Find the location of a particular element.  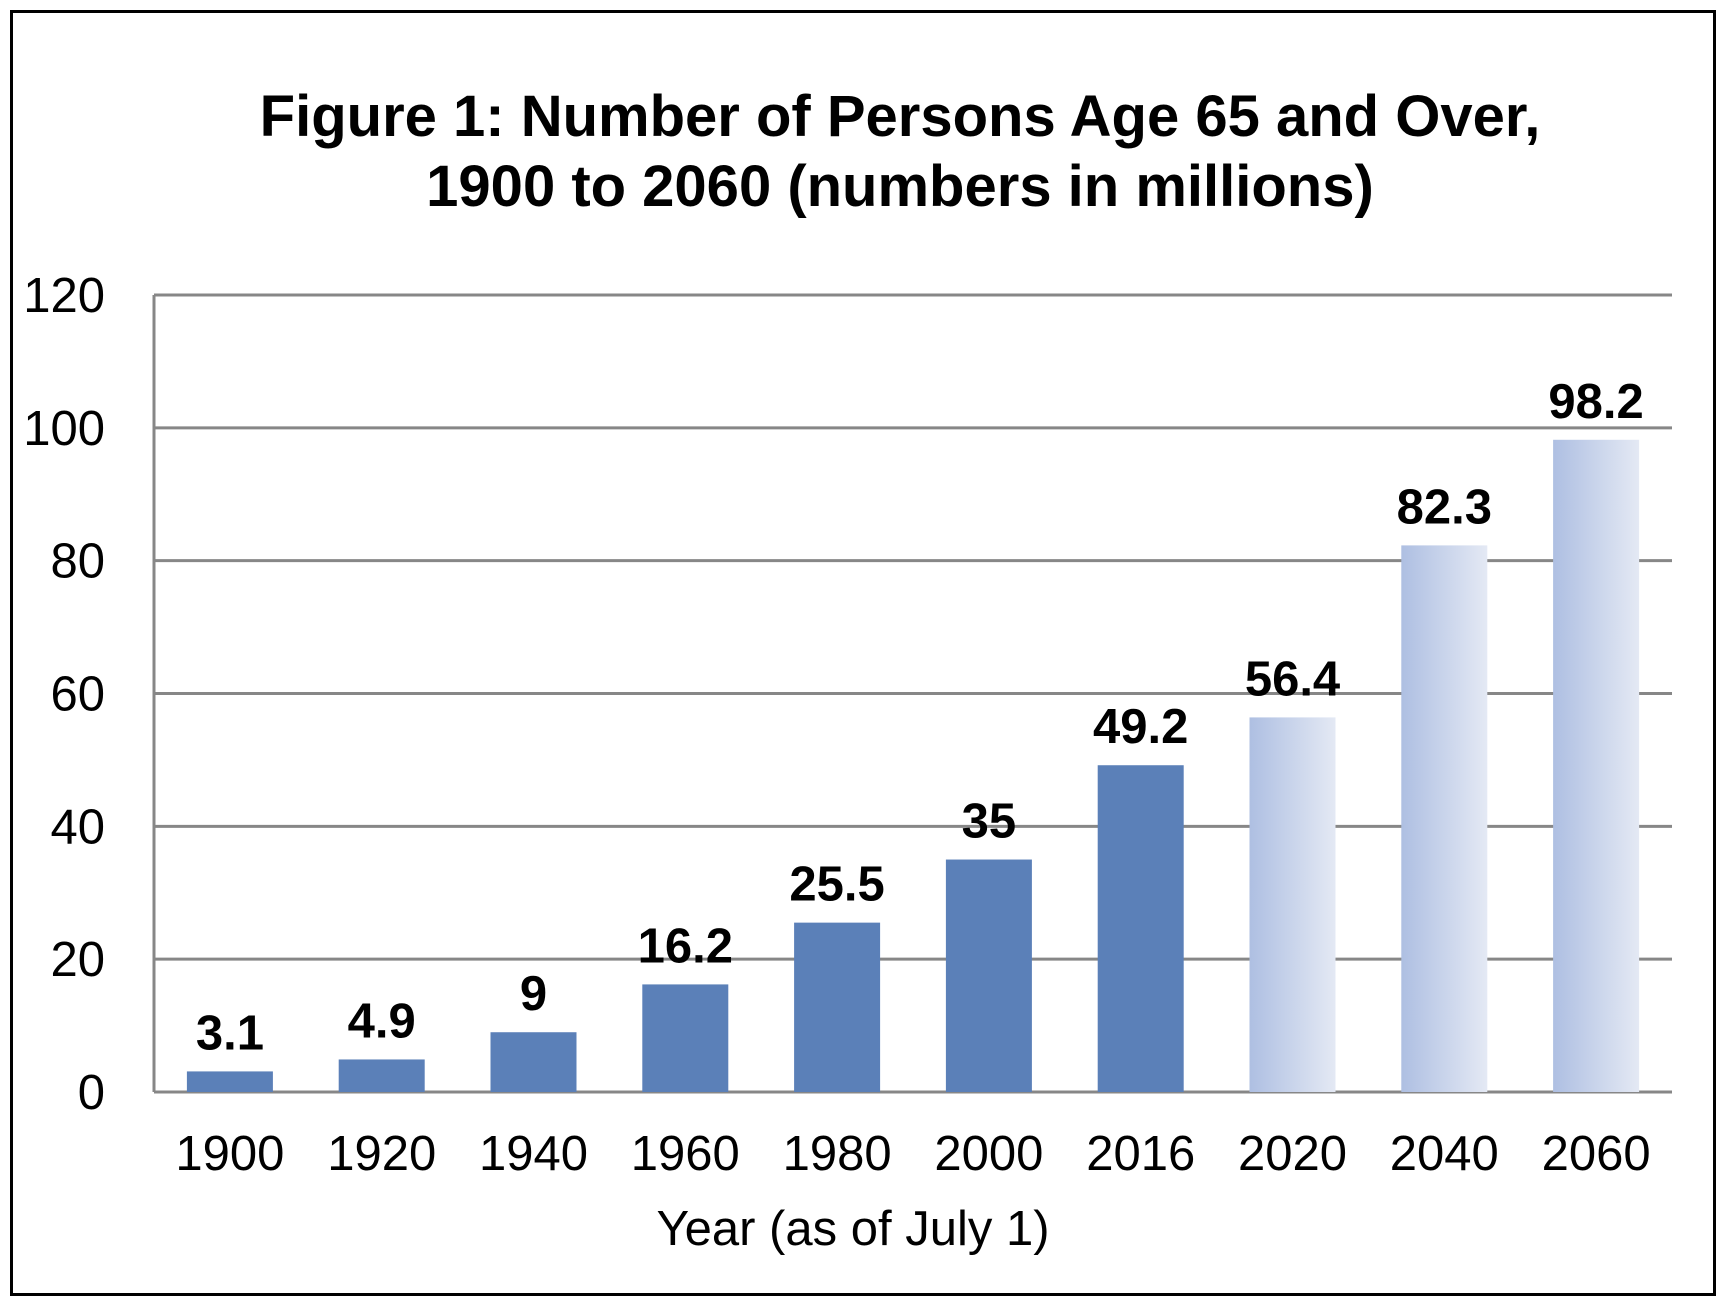

bar-2000 is located at coordinates (988, 975).